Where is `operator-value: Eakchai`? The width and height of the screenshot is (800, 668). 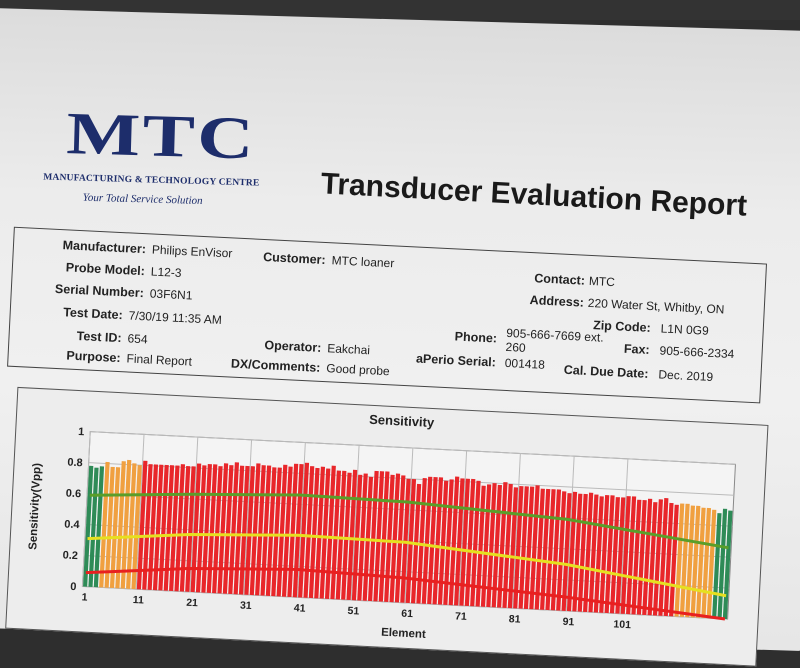
operator-value: Eakchai is located at coordinates (349, 349).